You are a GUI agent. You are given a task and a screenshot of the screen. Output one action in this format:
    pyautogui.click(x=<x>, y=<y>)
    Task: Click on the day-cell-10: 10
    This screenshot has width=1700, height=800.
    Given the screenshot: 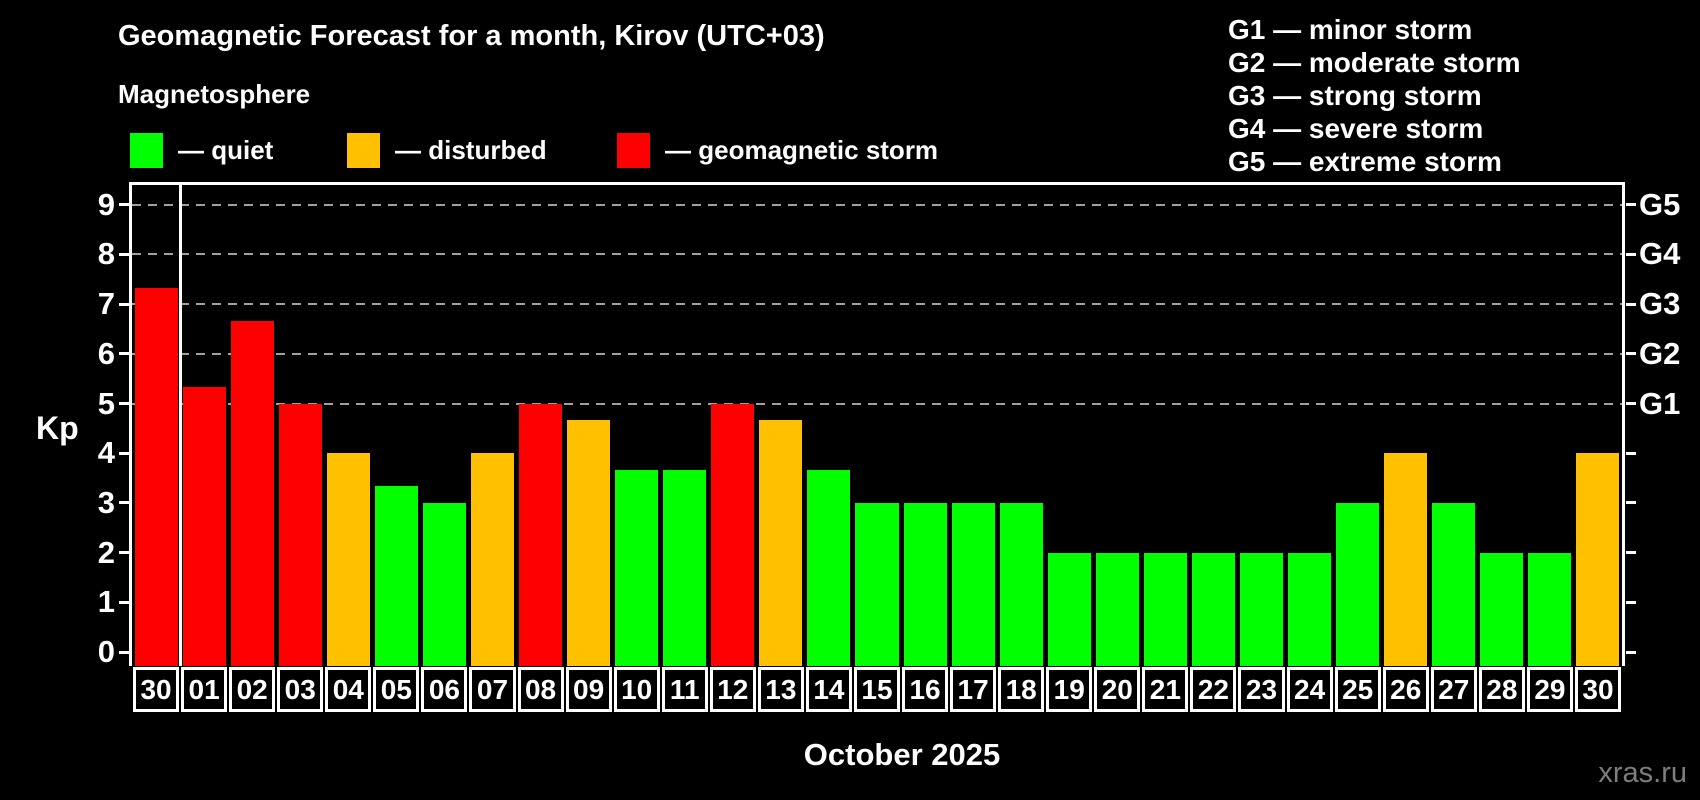 What is the action you would take?
    pyautogui.click(x=636, y=689)
    